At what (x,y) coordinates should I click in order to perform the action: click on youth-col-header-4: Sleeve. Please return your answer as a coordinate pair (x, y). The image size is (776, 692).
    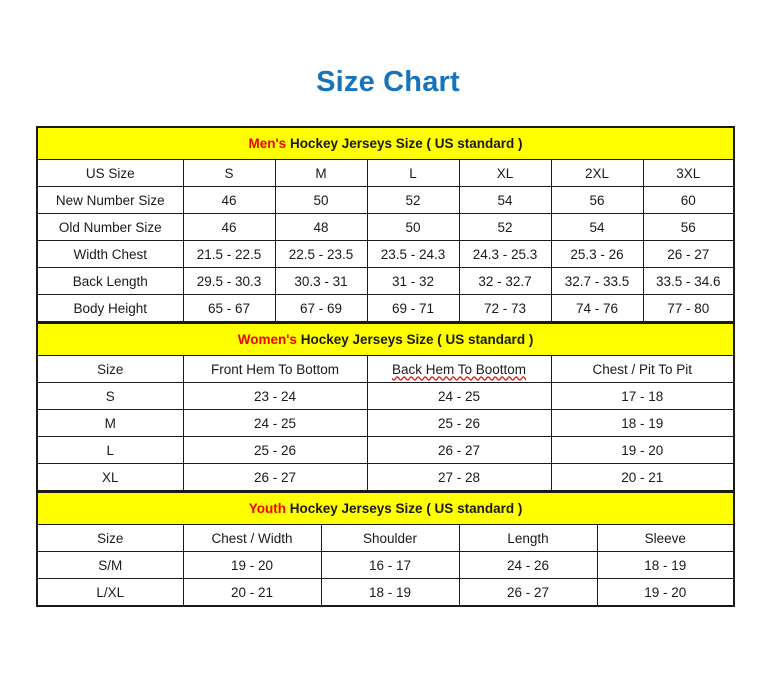
    Looking at the image, I should click on (665, 538).